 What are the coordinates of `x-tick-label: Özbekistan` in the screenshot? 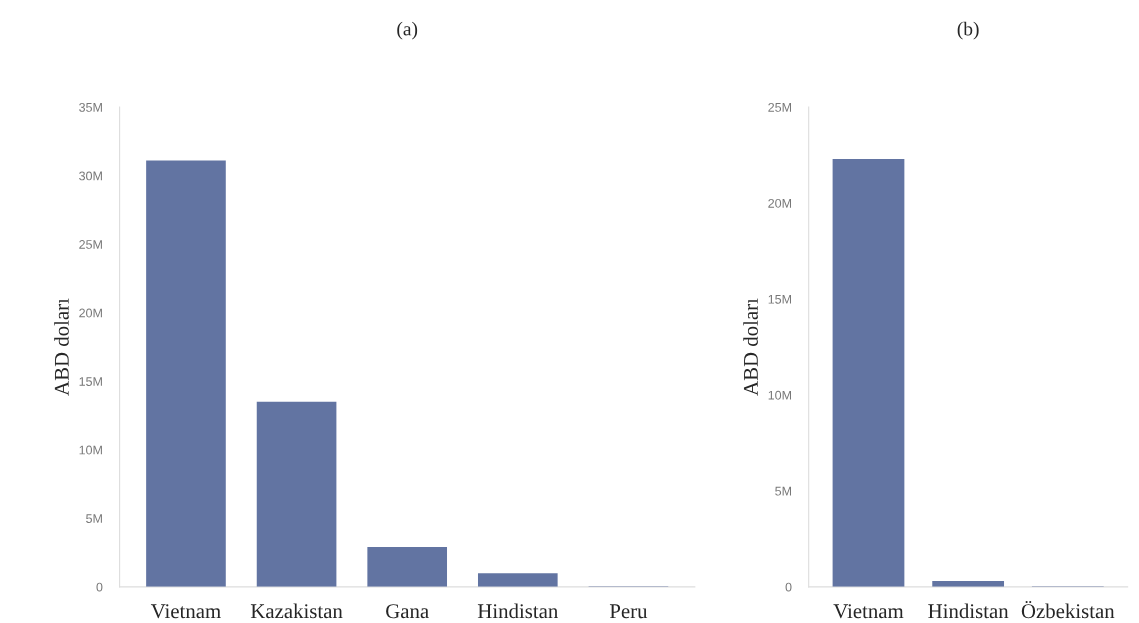 It's located at (1068, 610).